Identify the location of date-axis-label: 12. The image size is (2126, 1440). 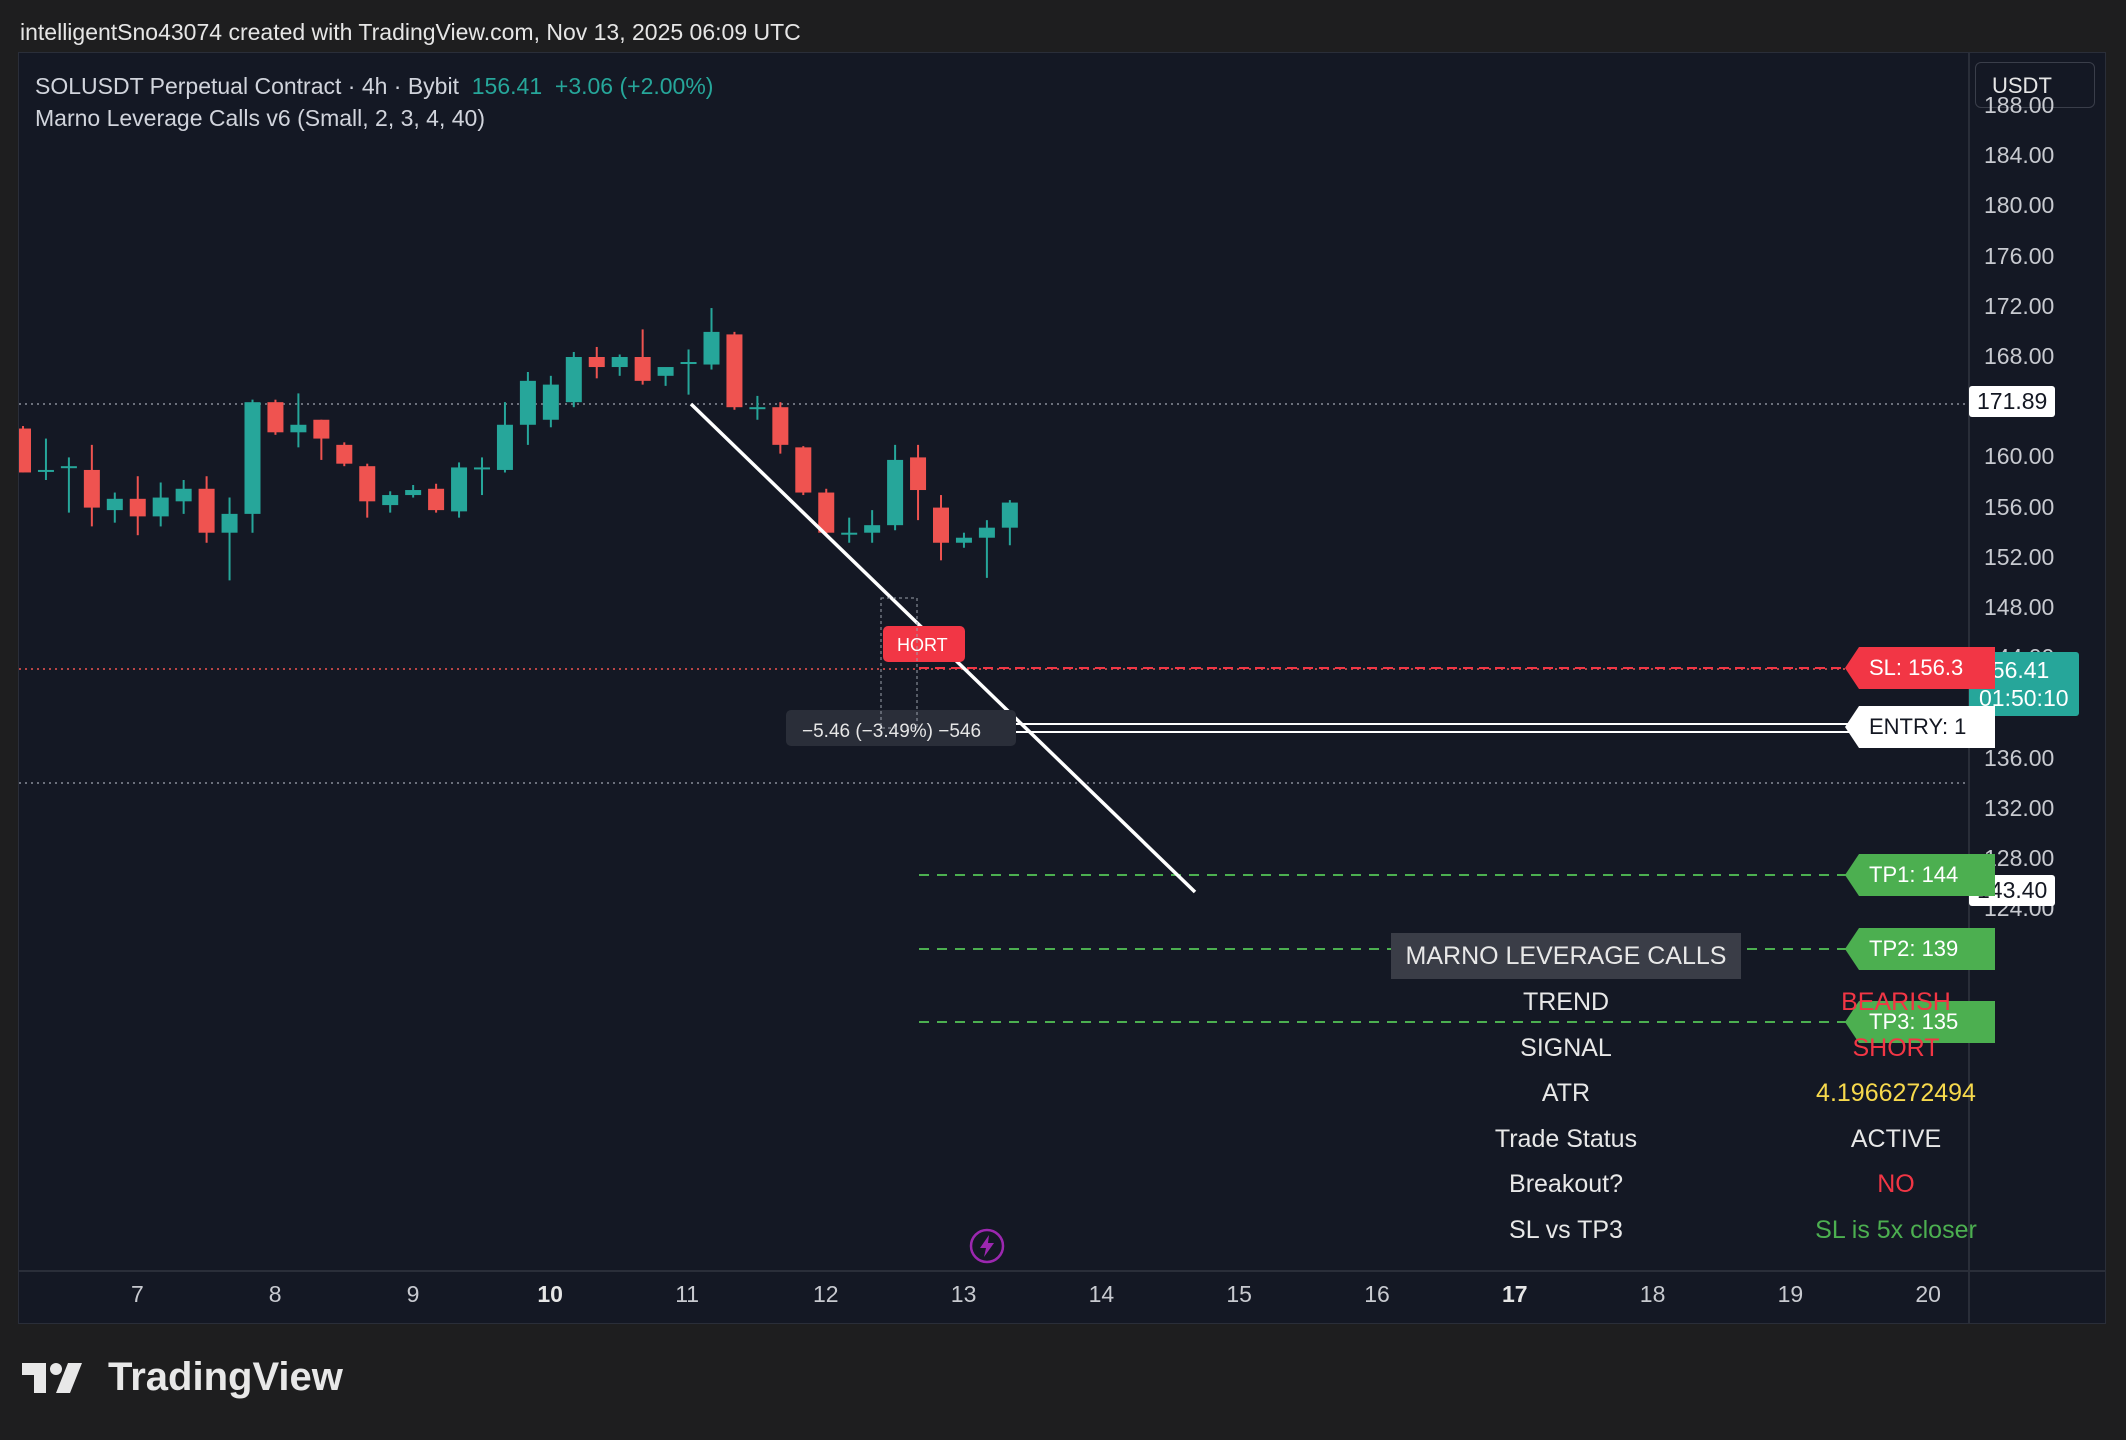
(826, 1294).